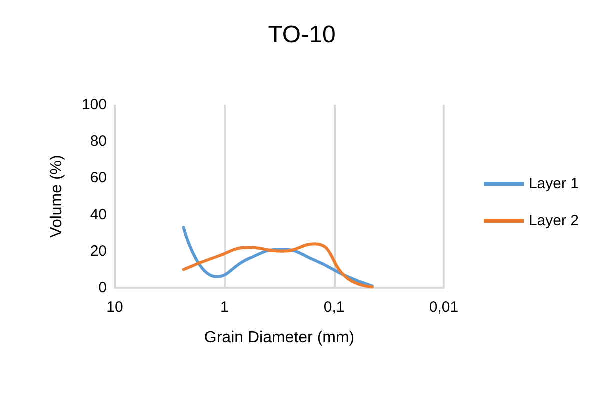  What do you see at coordinates (57, 196) in the screenshot?
I see `y-axis-title: Volume (%)` at bounding box center [57, 196].